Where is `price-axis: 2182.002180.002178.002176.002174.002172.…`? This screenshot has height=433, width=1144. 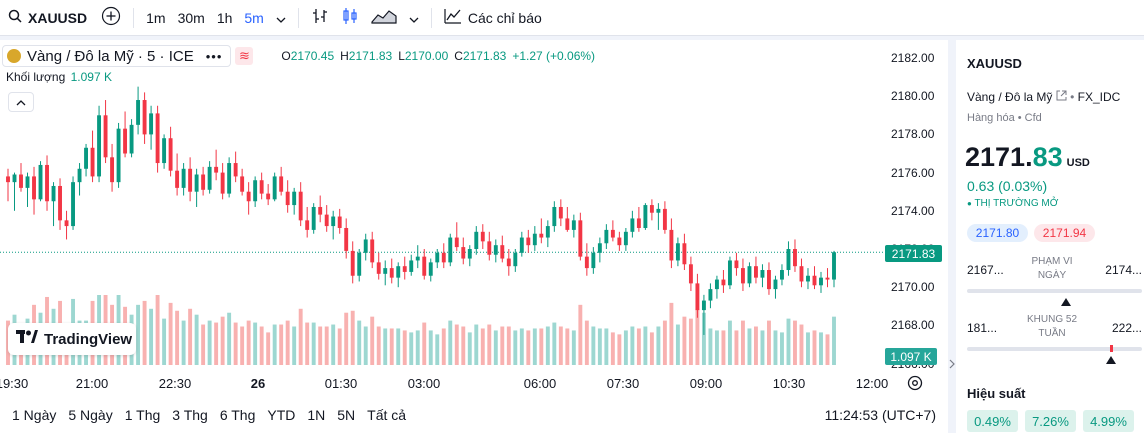
price-axis: 2182.002180.002178.002176.002174.002172.… is located at coordinates (916, 205).